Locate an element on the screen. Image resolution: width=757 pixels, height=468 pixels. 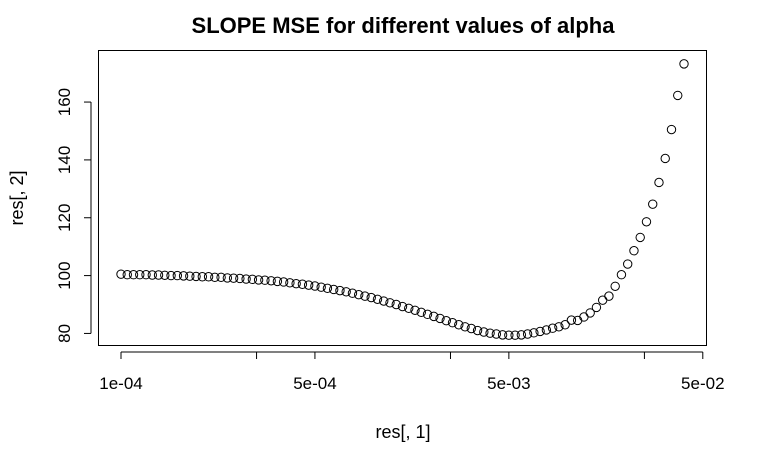
chart-title: SLOPE MSE for different values of alpha is located at coordinates (404, 25).